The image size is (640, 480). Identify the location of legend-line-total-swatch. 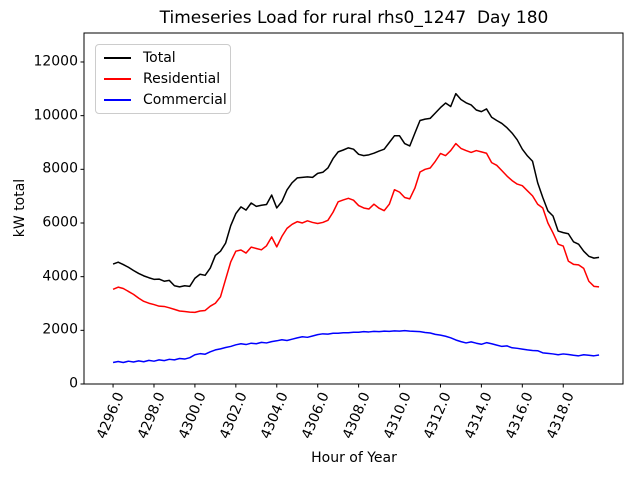
(117, 58).